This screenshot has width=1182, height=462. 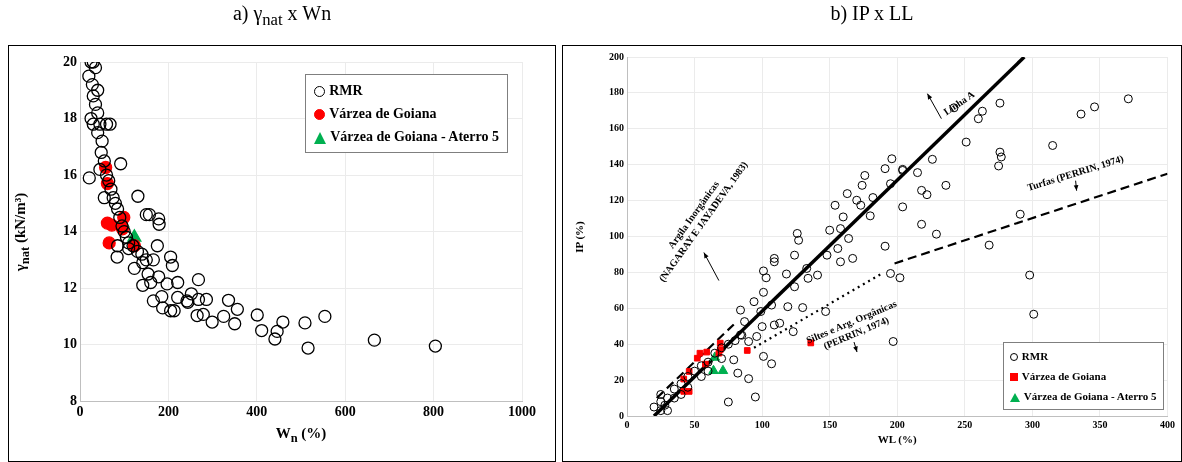 What do you see at coordinates (619, 307) in the screenshot?
I see `y-tick-label: 60` at bounding box center [619, 307].